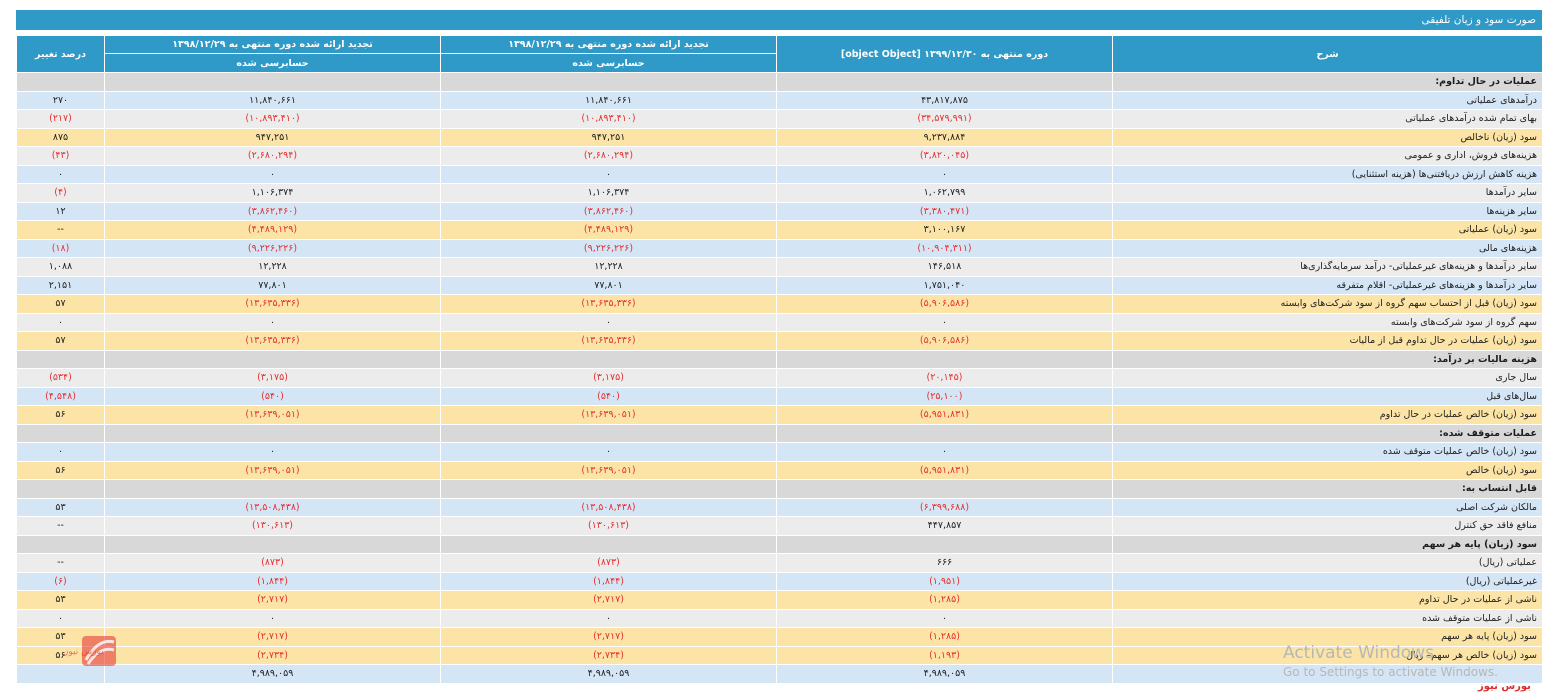  What do you see at coordinates (944, 54) in the screenshot?
I see `header-period-current: دوره منتهی به ۱۳۹۹/۱۲/۳۰ [object Object]` at bounding box center [944, 54].